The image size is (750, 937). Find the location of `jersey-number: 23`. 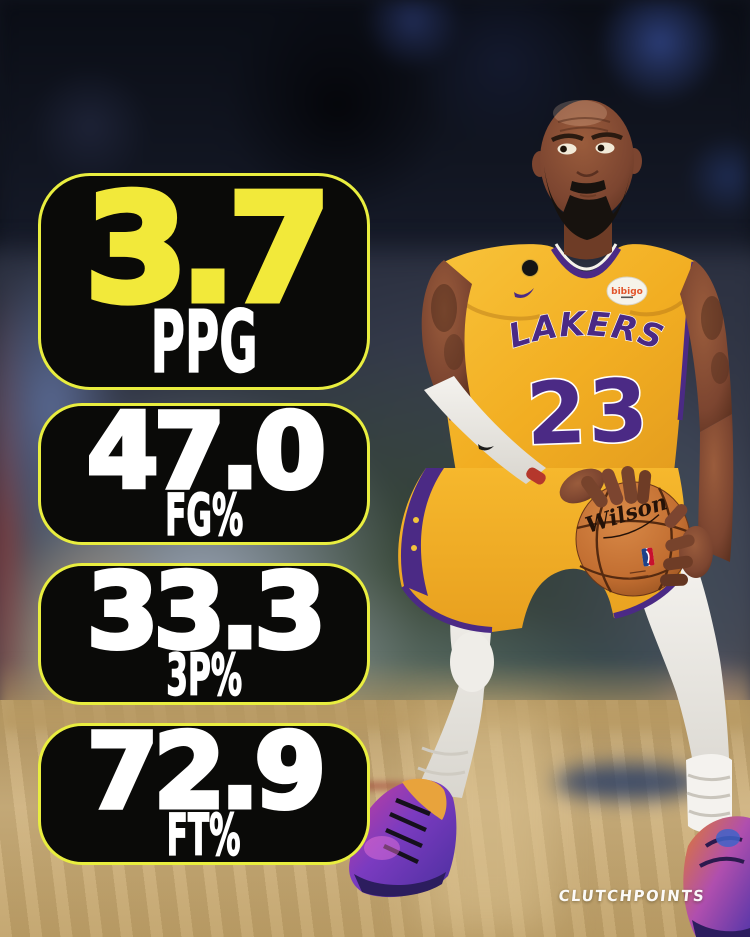

jersey-number: 23 is located at coordinates (588, 413).